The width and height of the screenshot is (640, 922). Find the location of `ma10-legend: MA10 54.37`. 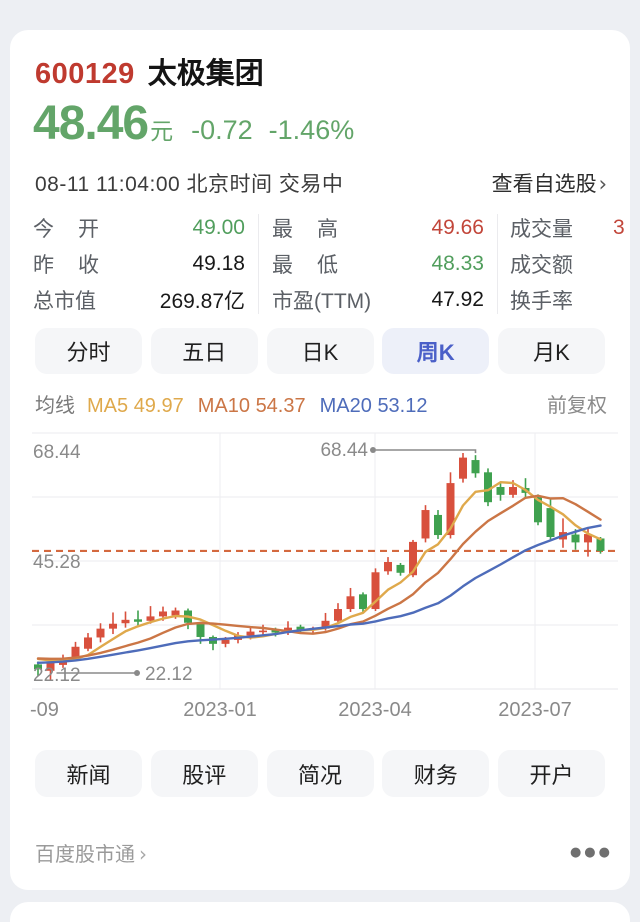

ma10-legend: MA10 54.37 is located at coordinates (251, 406).